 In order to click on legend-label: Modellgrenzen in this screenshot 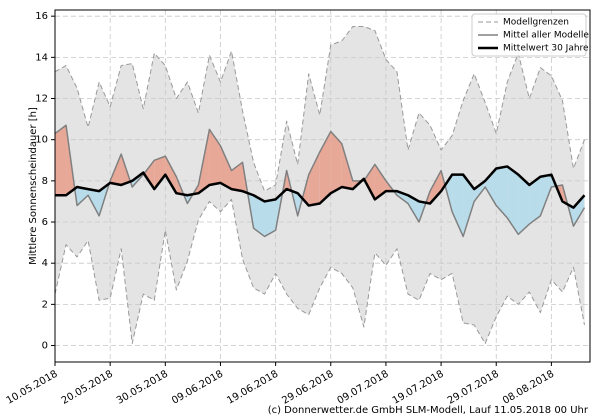, I will do `click(536, 23)`.